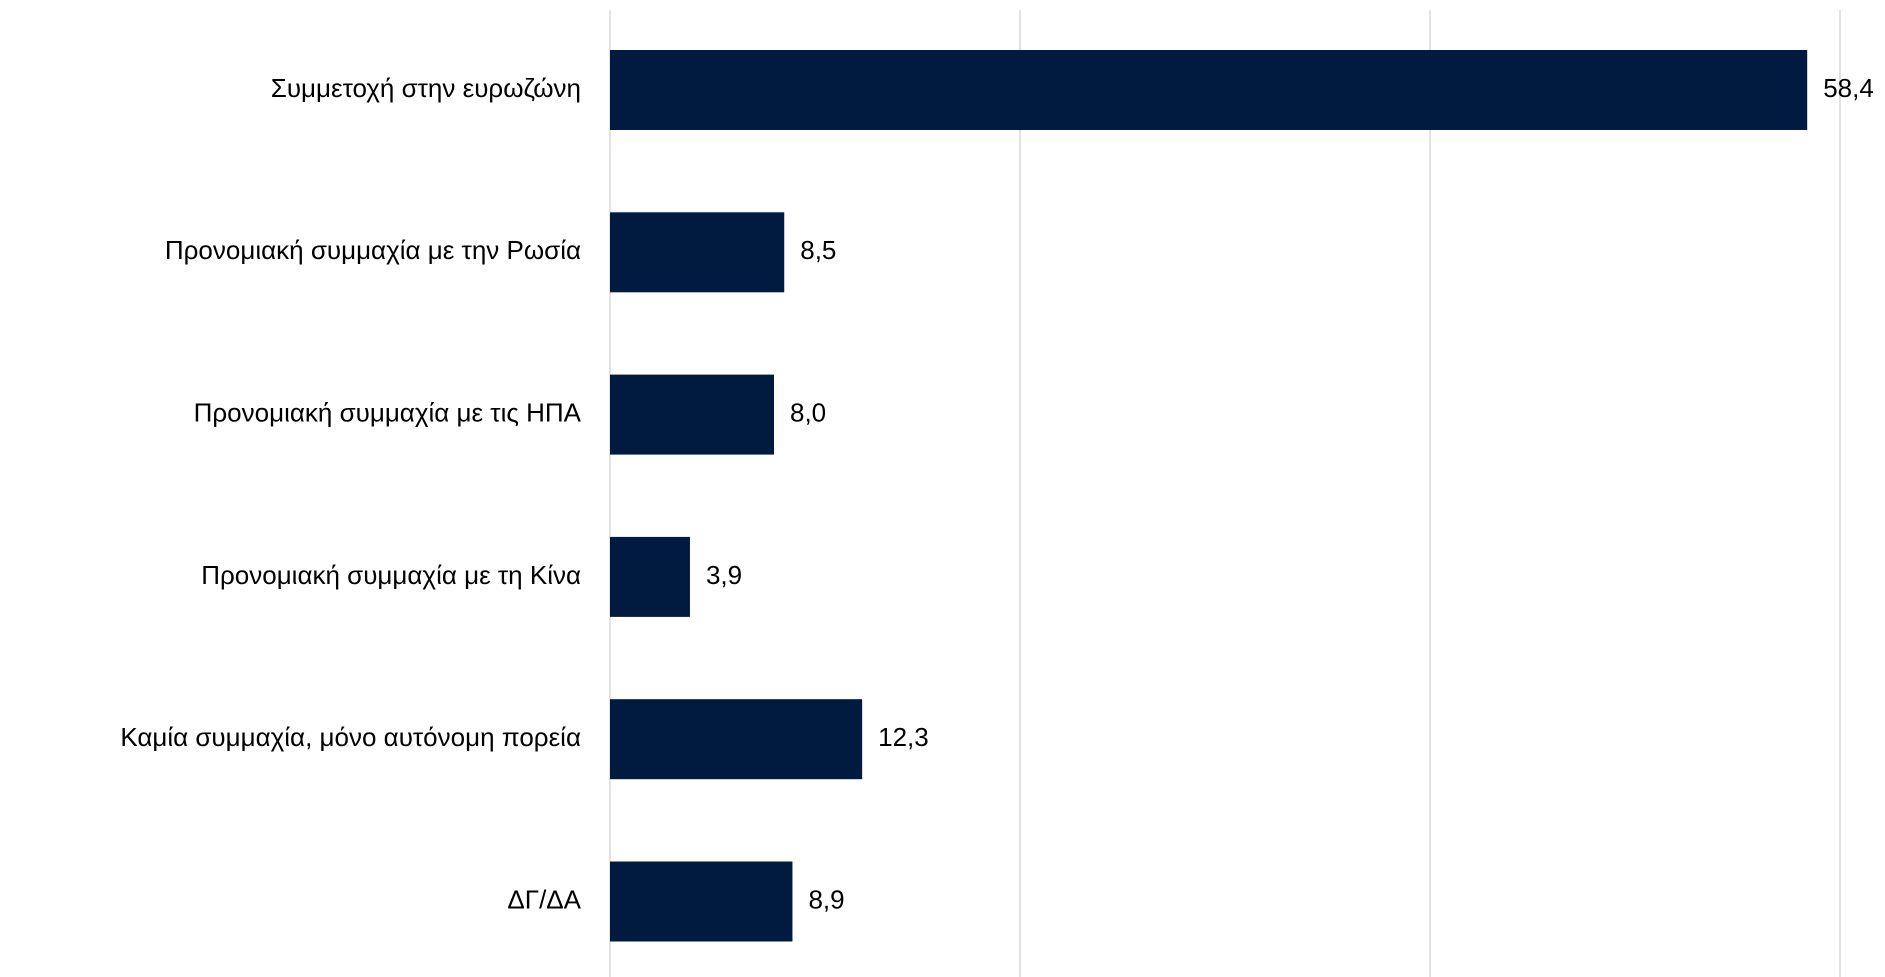 The height and width of the screenshot is (977, 1885). What do you see at coordinates (373, 250) in the screenshot?
I see `category-label: Προνομιακή συμμαχία με την Ρωσία` at bounding box center [373, 250].